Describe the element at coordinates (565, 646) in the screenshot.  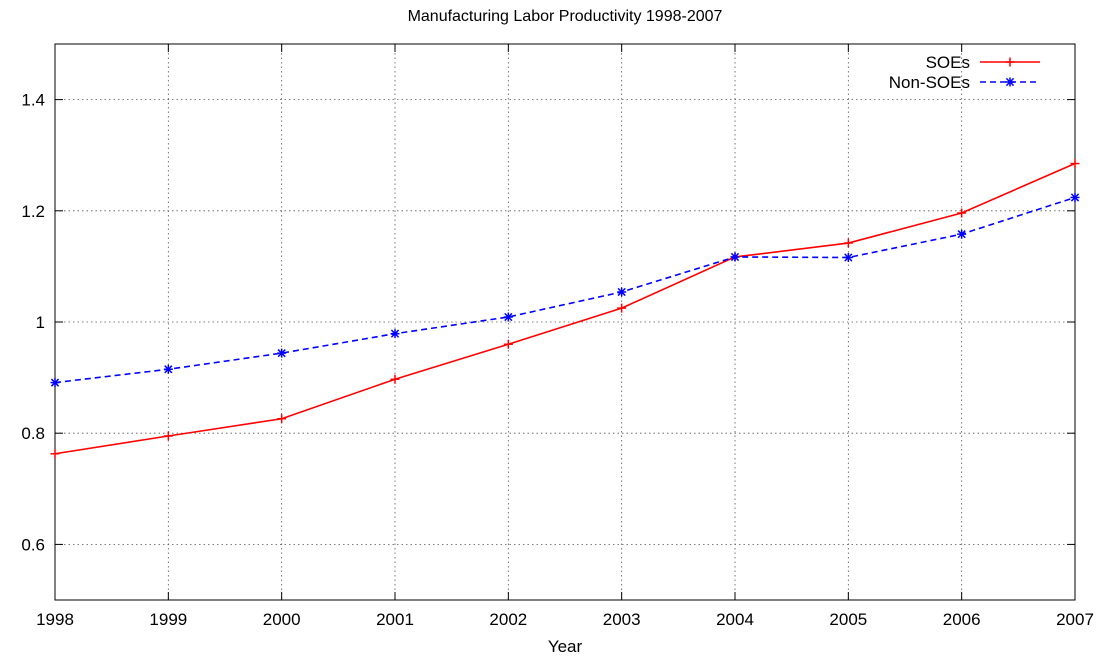
I see `x-axis-title: Year` at that location.